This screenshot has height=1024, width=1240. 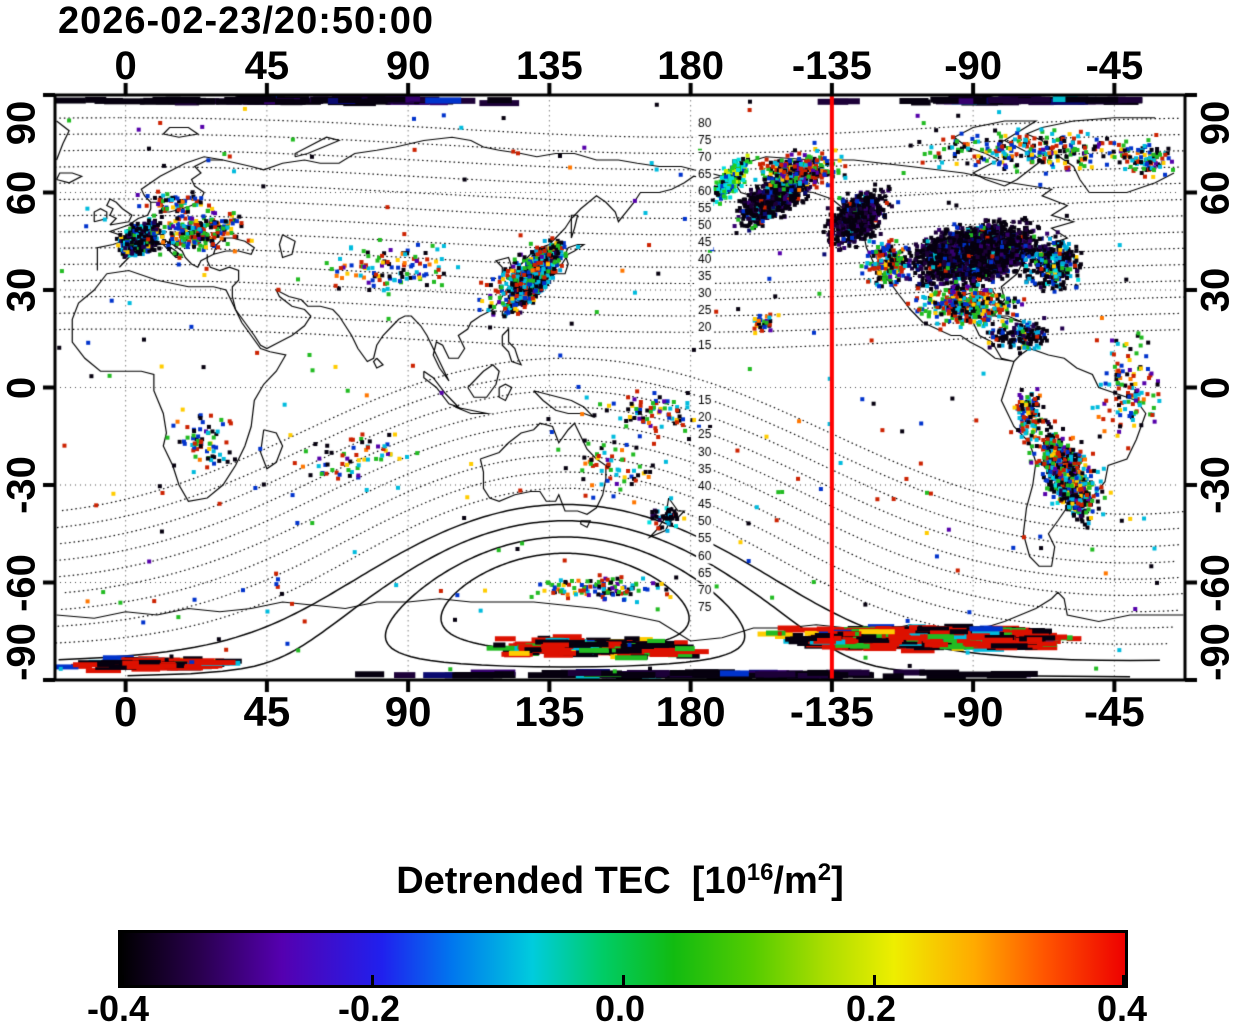 What do you see at coordinates (690, 711) in the screenshot?
I see `lon-tick-label-bottom: 180` at bounding box center [690, 711].